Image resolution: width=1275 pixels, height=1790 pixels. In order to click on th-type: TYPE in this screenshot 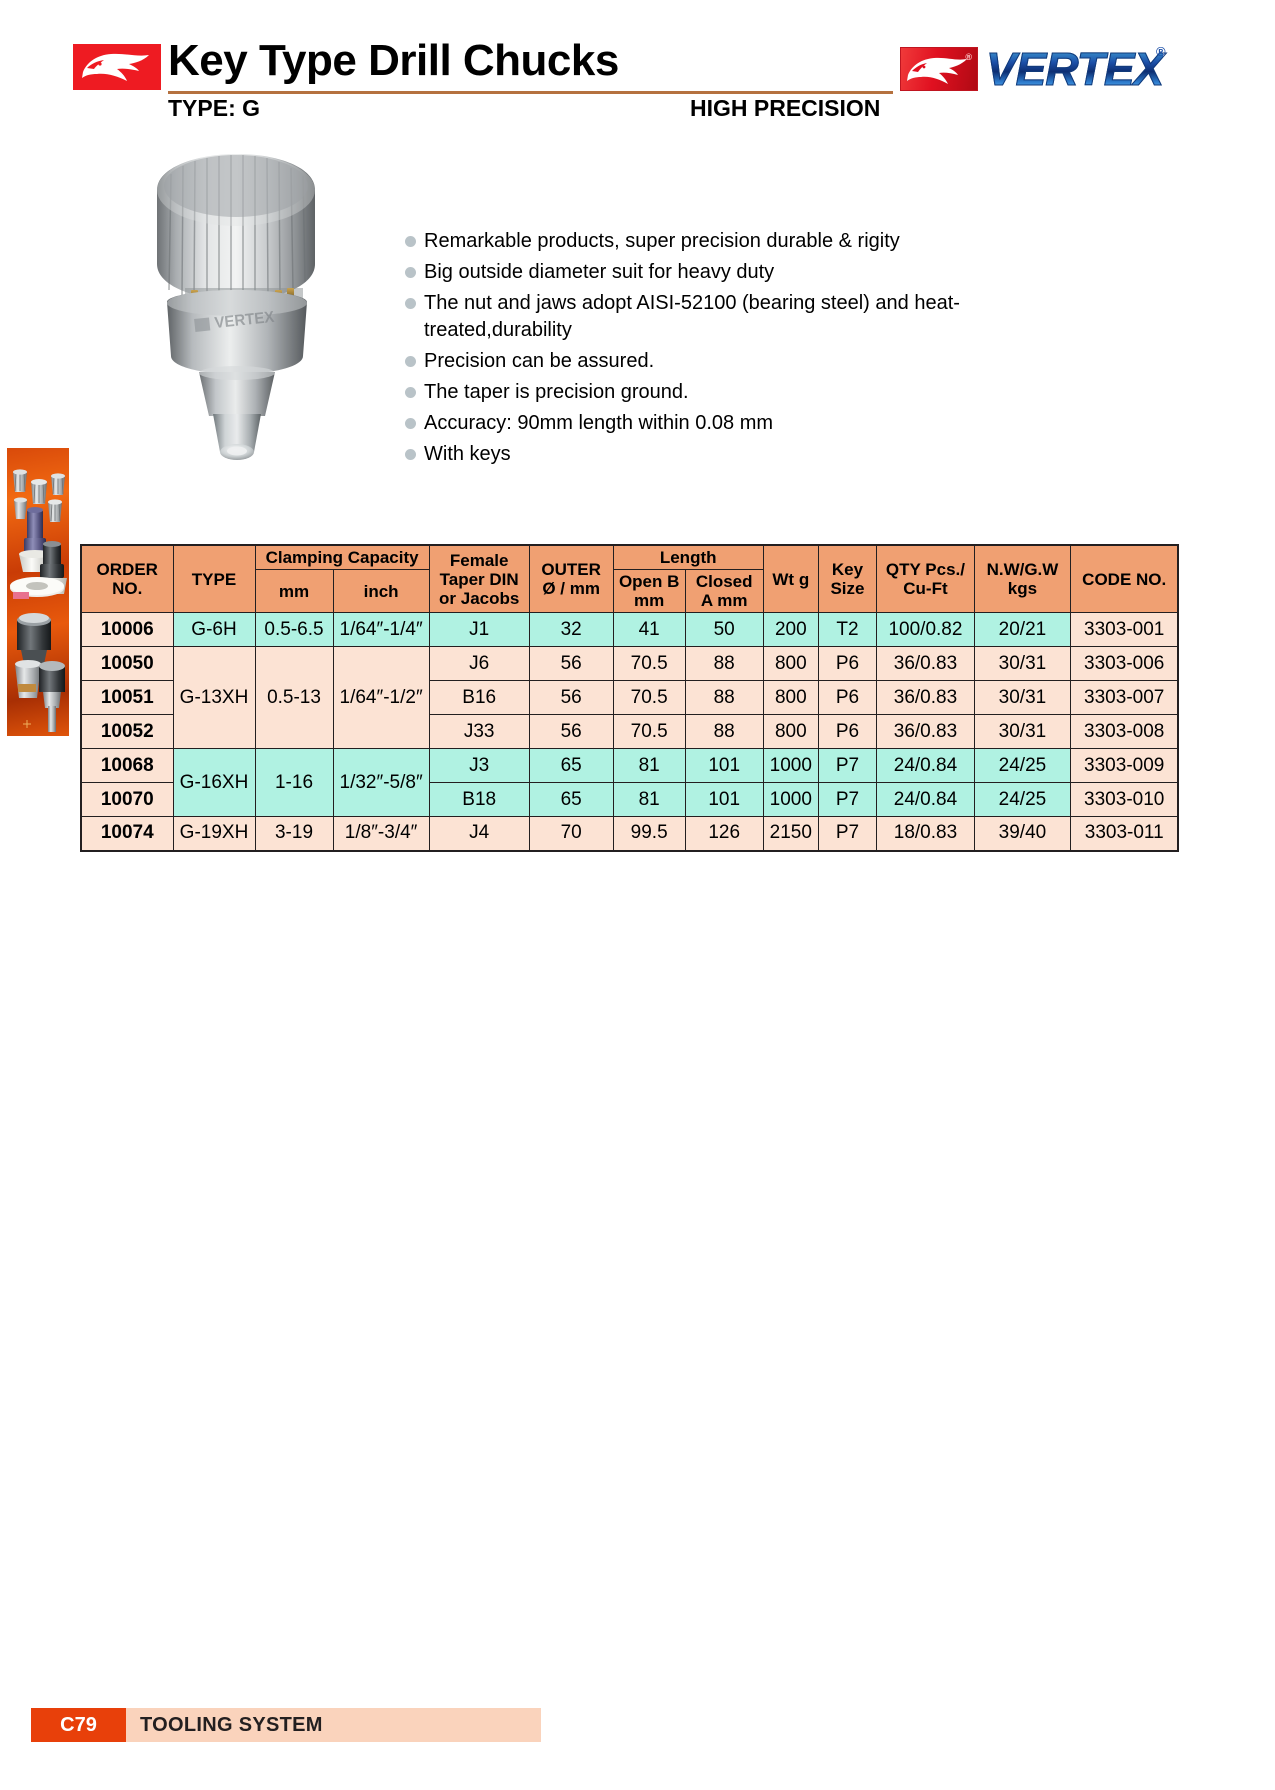, I will do `click(214, 578)`.